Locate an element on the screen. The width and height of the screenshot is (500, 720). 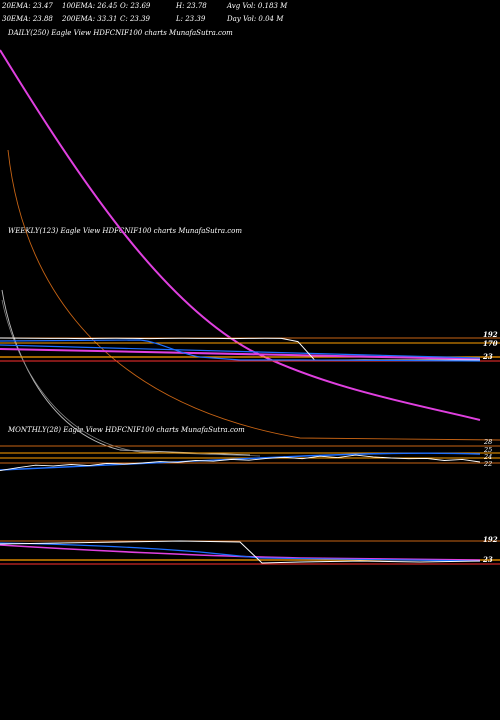
bottom-right-label-192: 192 is located at coordinates (490, 539).